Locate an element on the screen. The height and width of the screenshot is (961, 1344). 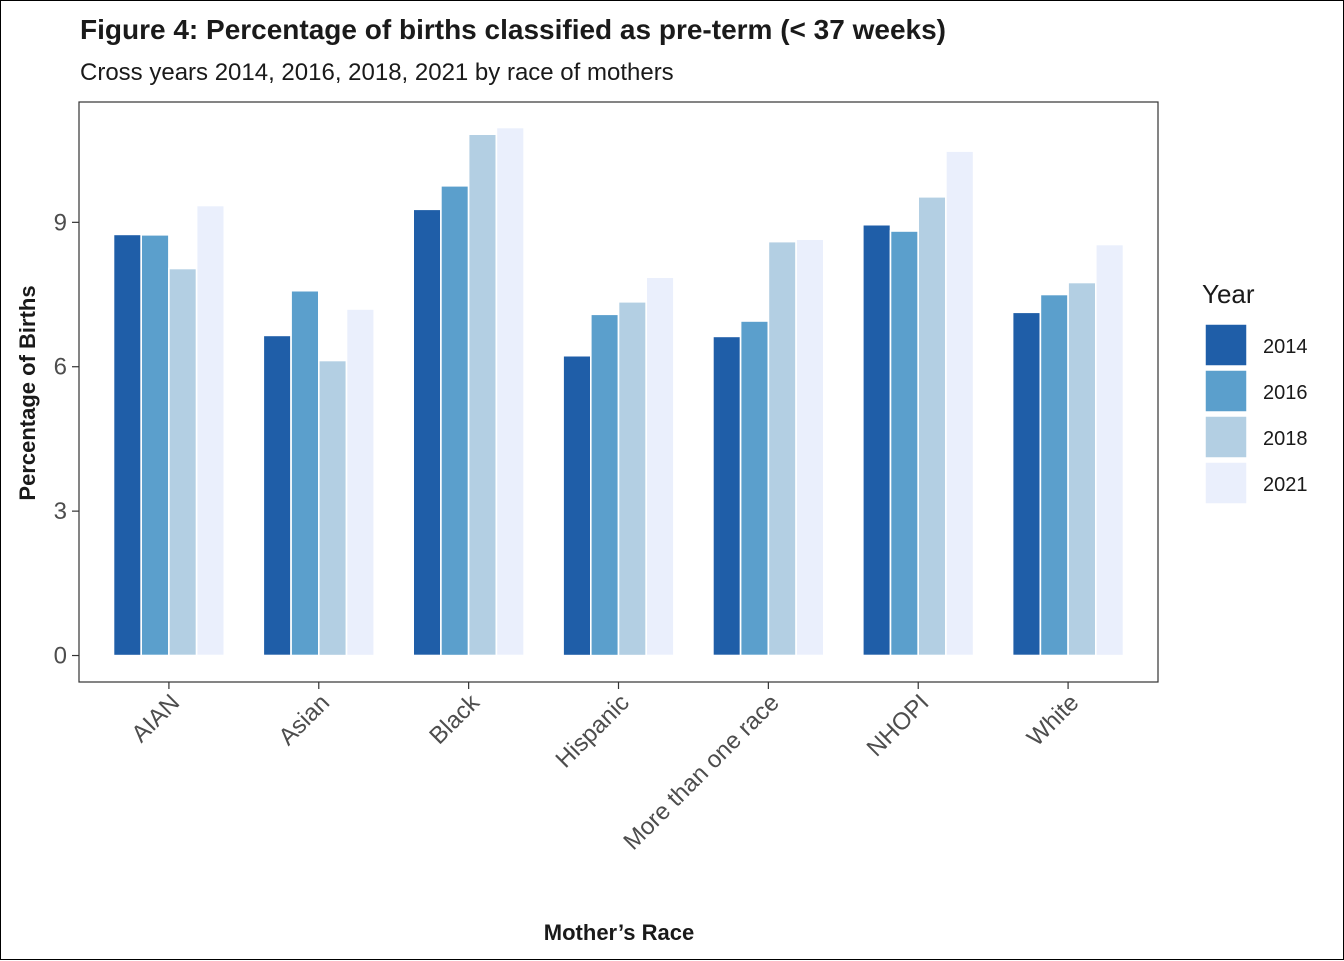
bar-black-2021 is located at coordinates (510, 391).